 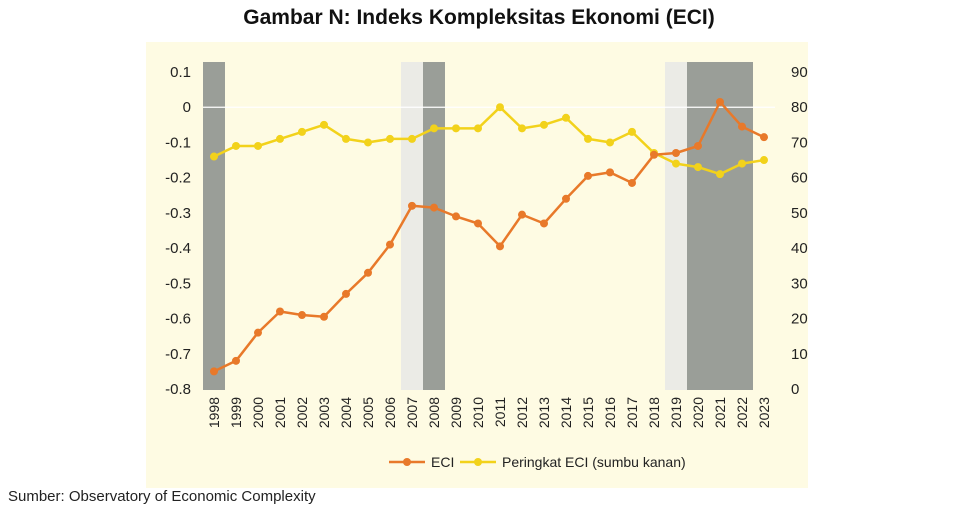 What do you see at coordinates (434, 226) in the screenshot?
I see `shade-dark-2008` at bounding box center [434, 226].